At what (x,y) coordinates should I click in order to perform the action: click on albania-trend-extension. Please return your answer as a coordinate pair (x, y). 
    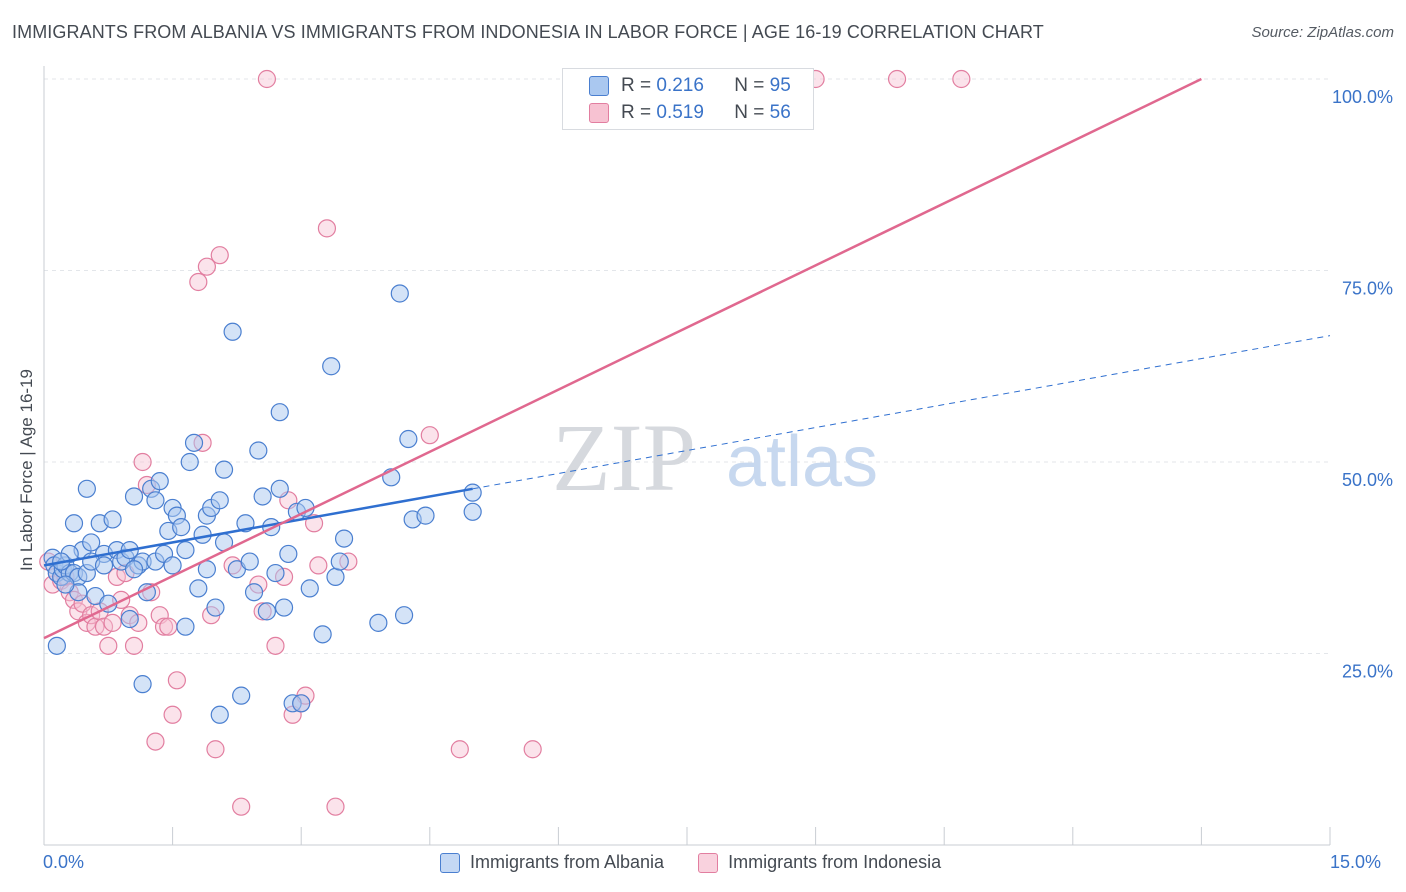
    Looking at the image, I should click on (901, 412).